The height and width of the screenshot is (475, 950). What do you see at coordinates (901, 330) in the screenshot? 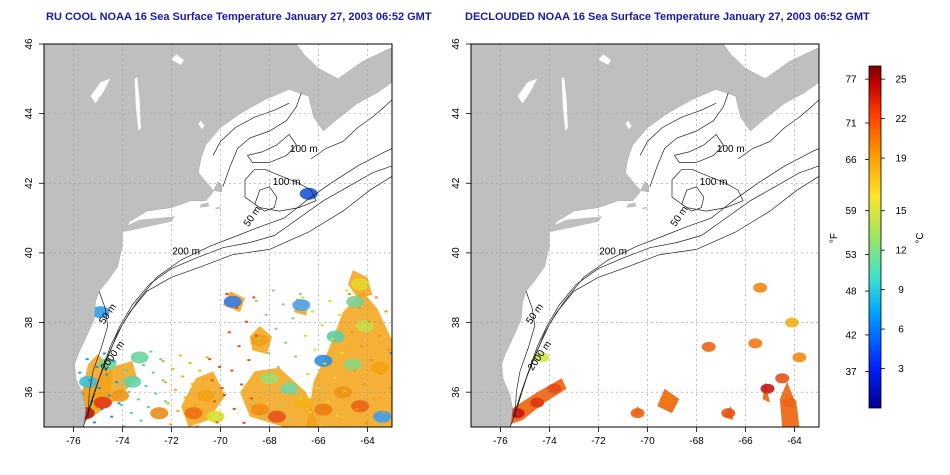
I see `celsius-tick-label: 6` at bounding box center [901, 330].